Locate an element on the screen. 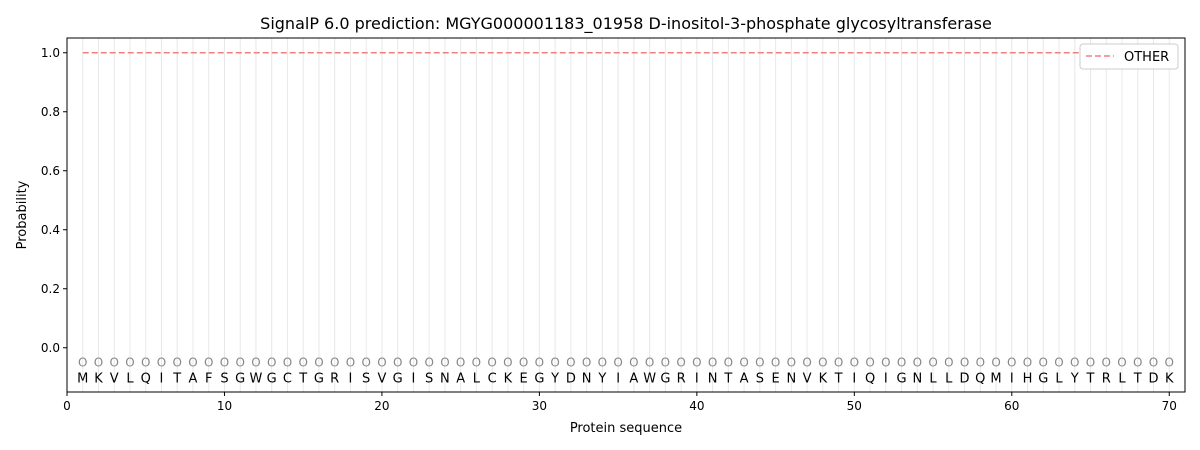  x-tick-label: 10 is located at coordinates (224, 406).